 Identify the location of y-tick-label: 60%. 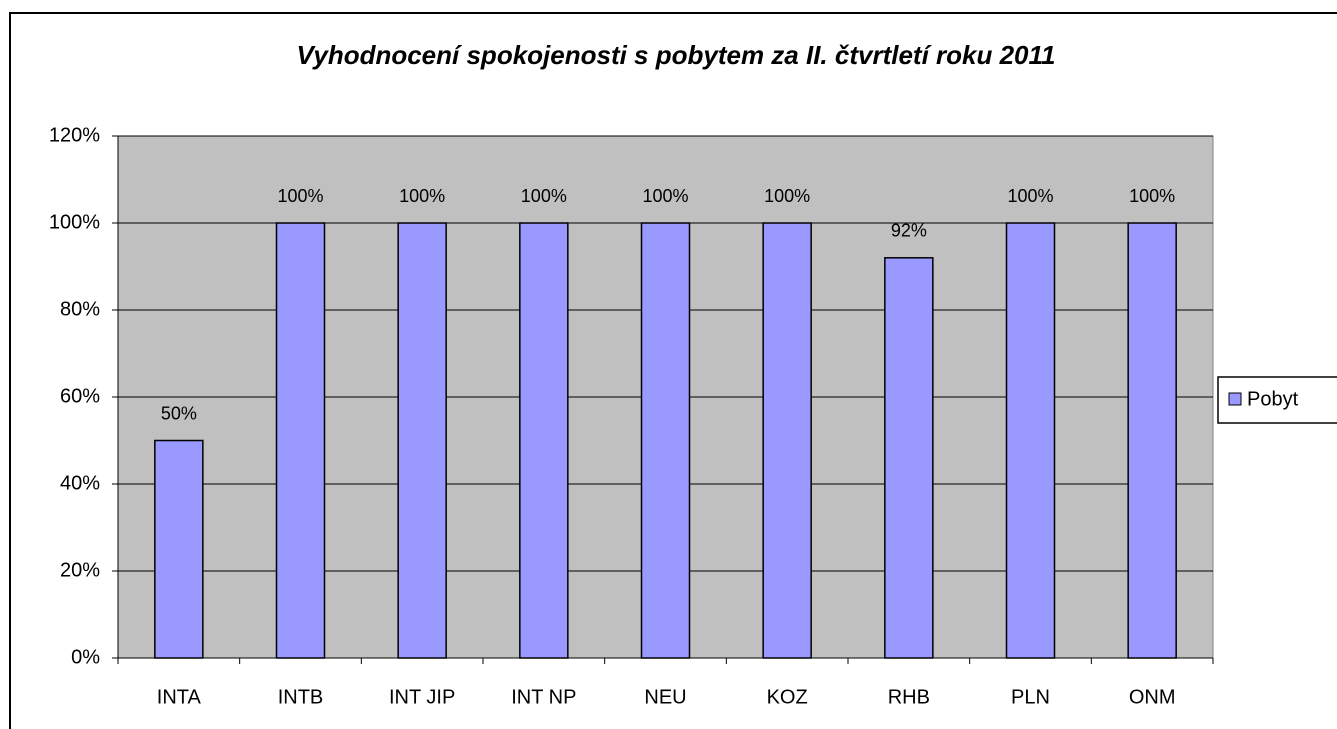
(80, 396).